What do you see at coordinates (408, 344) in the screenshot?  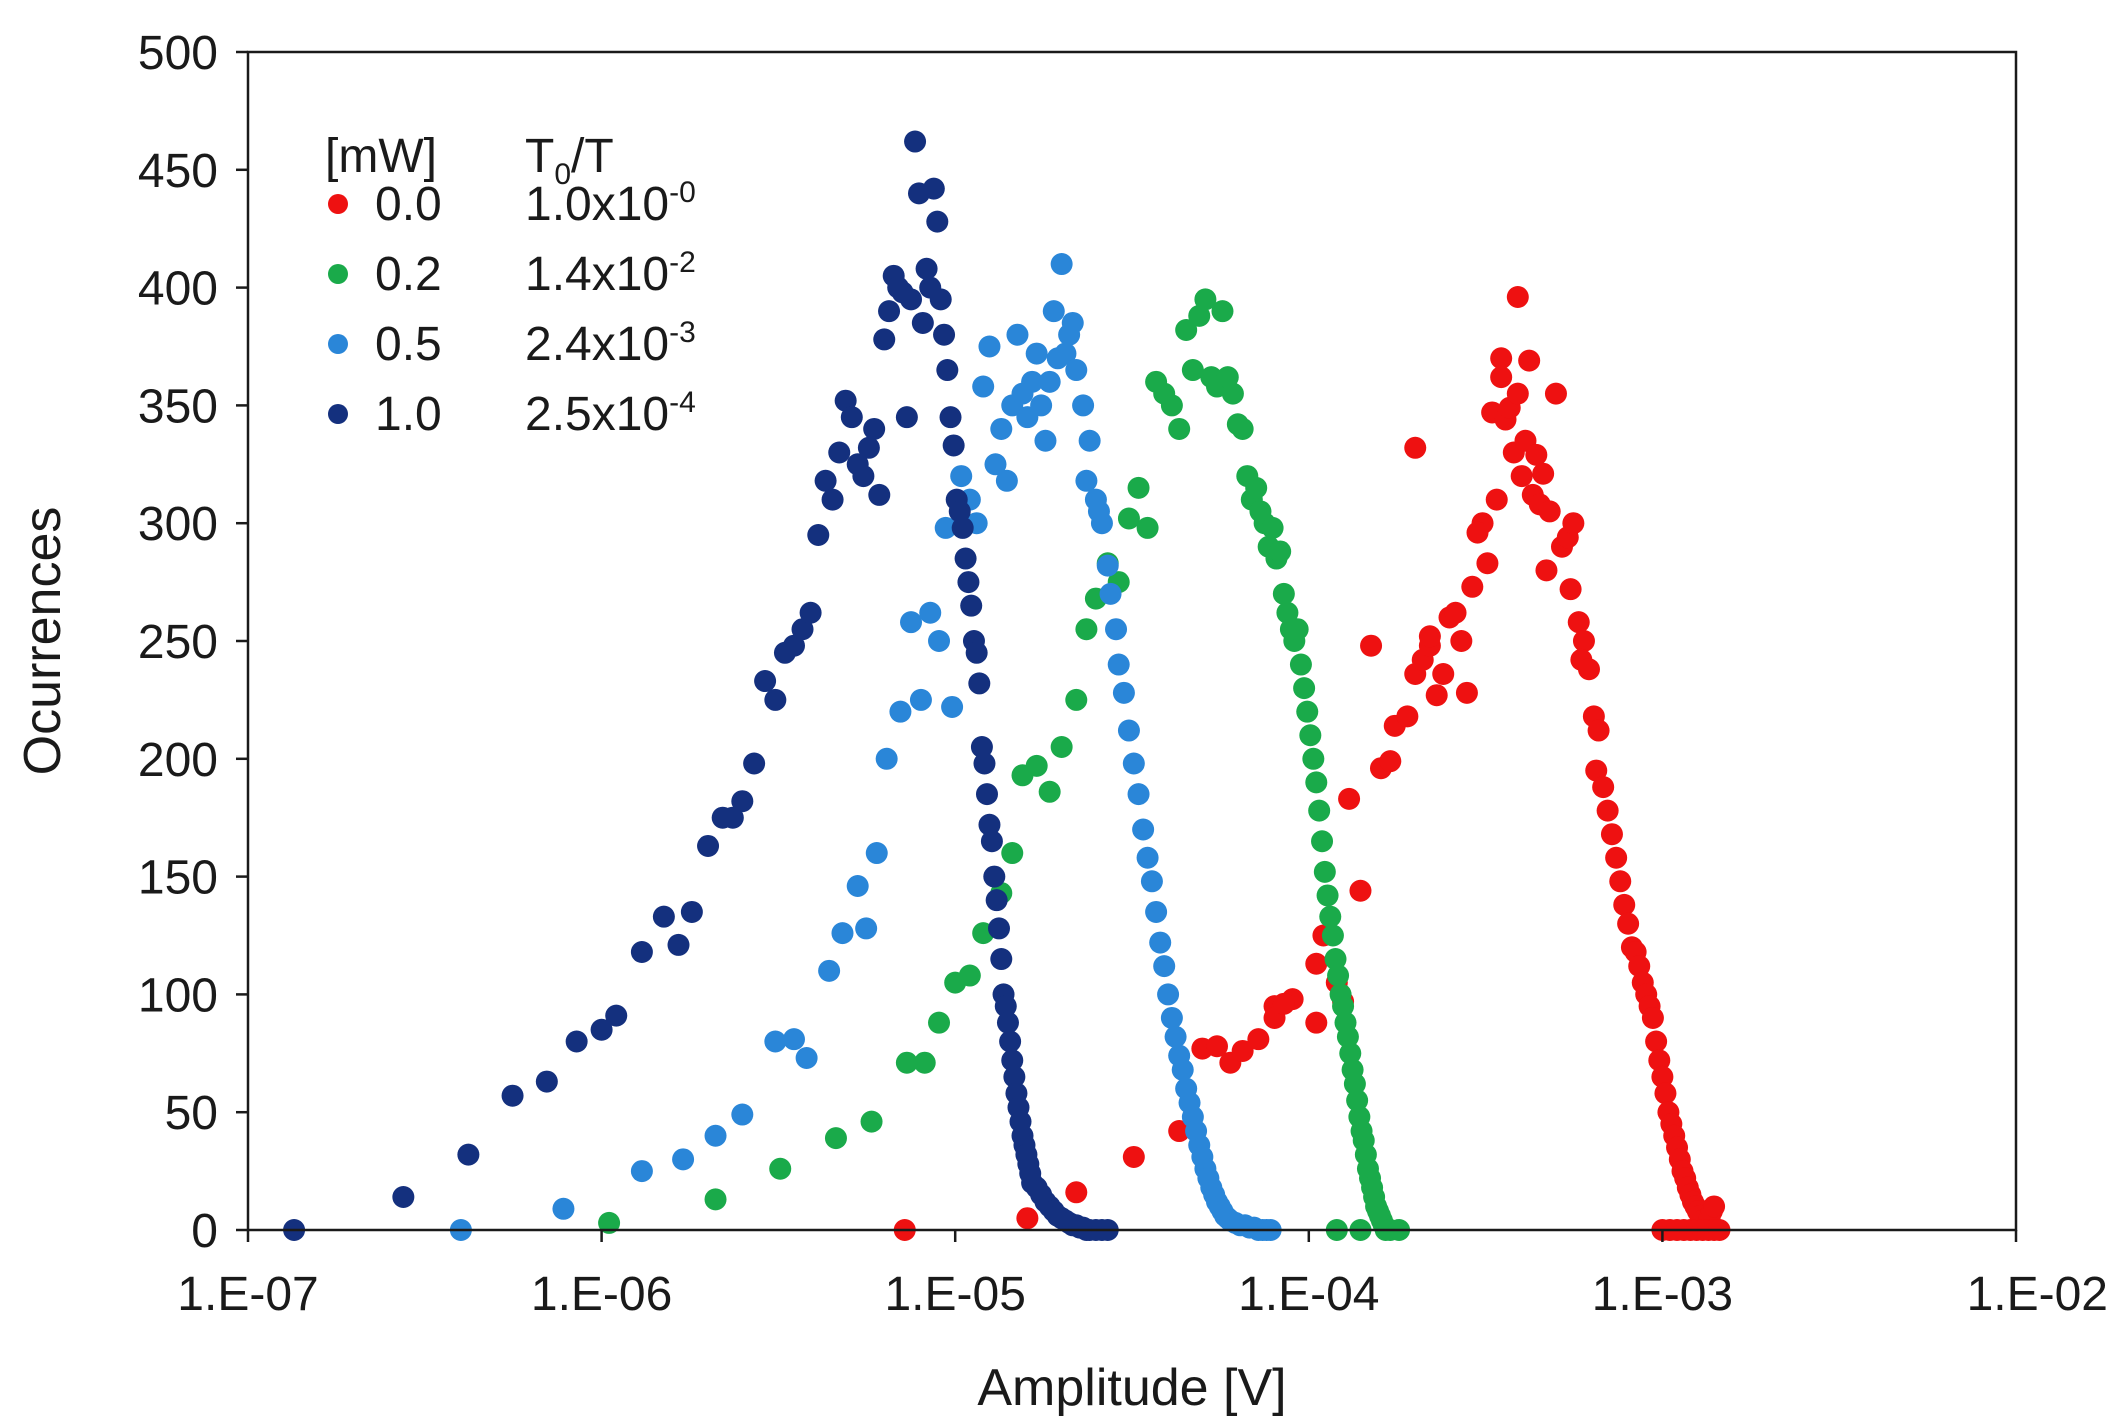 I see `legend-power-2: 0.5` at bounding box center [408, 344].